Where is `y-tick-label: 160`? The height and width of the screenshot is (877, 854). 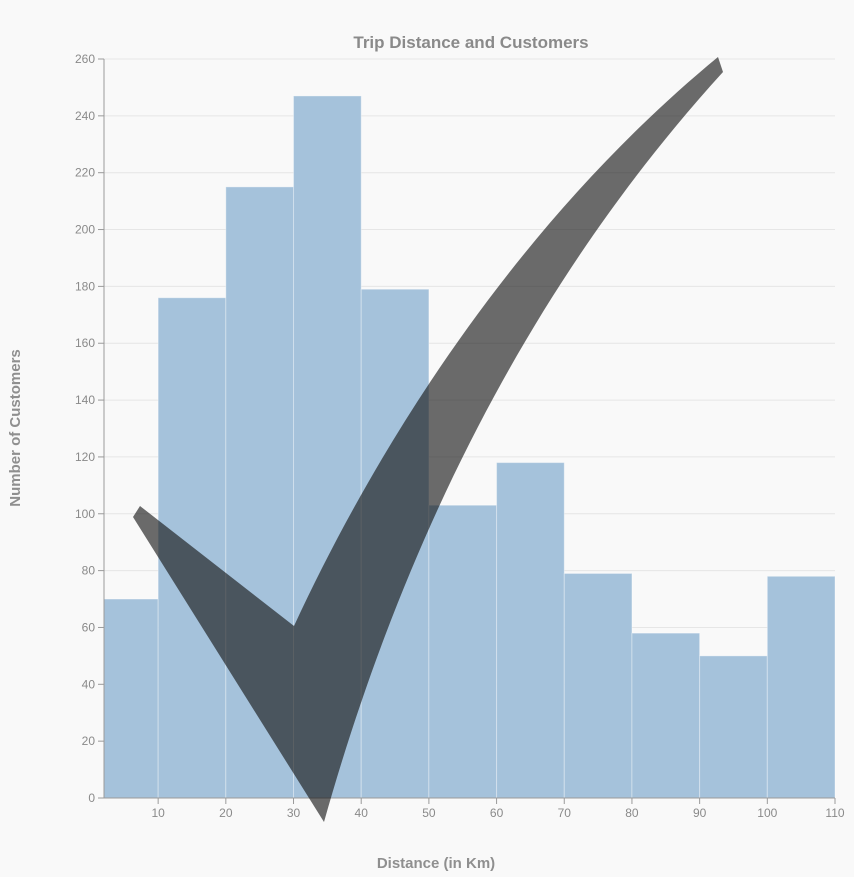 y-tick-label: 160 is located at coordinates (85, 343).